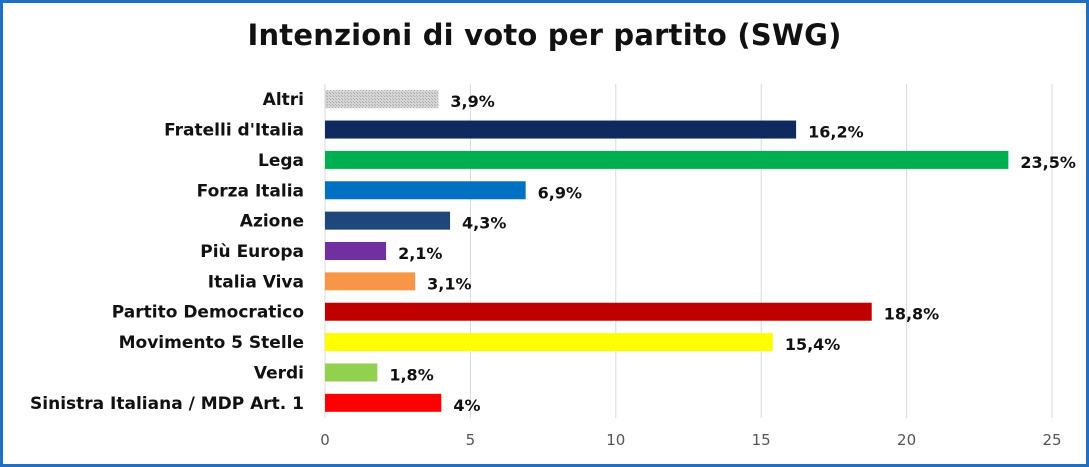 The height and width of the screenshot is (467, 1089). Describe the element at coordinates (472, 101) in the screenshot. I see `data-label: 3,9%` at that location.